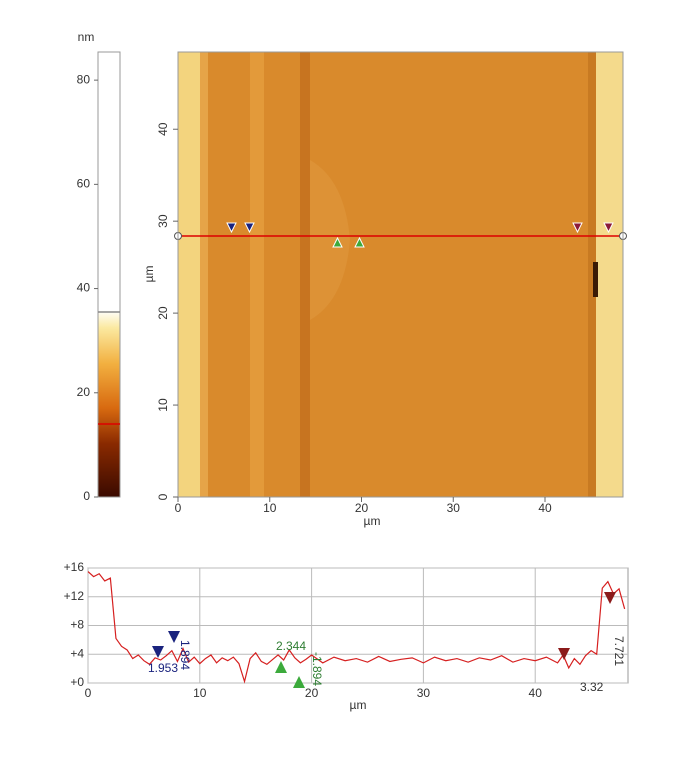 The height and width of the screenshot is (757, 682). What do you see at coordinates (163, 668) in the screenshot?
I see `annotation: 1.953` at bounding box center [163, 668].